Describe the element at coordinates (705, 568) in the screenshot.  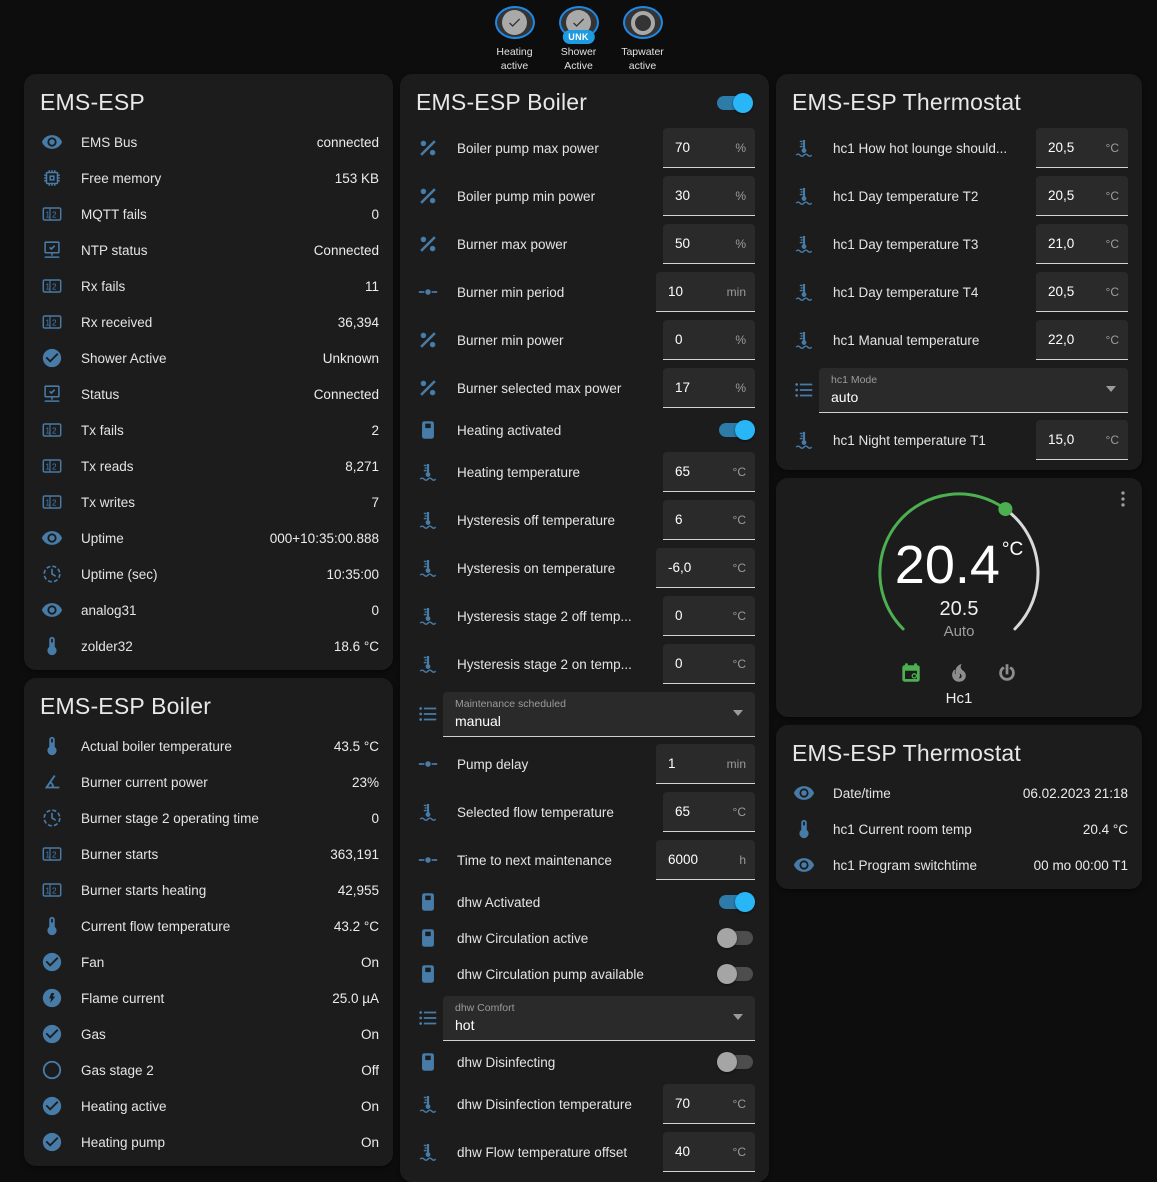
I see `number-input: -6,0 °C` at that location.